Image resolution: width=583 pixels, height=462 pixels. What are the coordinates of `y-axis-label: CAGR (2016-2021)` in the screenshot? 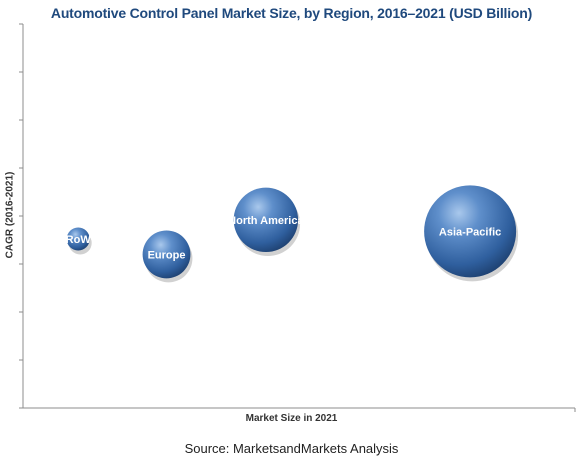 It's located at (10, 215).